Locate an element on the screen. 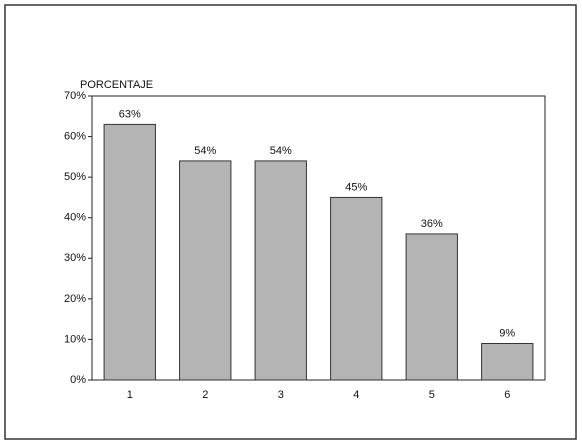 Image resolution: width=582 pixels, height=444 pixels. x-tick-label: 2 is located at coordinates (205, 395).